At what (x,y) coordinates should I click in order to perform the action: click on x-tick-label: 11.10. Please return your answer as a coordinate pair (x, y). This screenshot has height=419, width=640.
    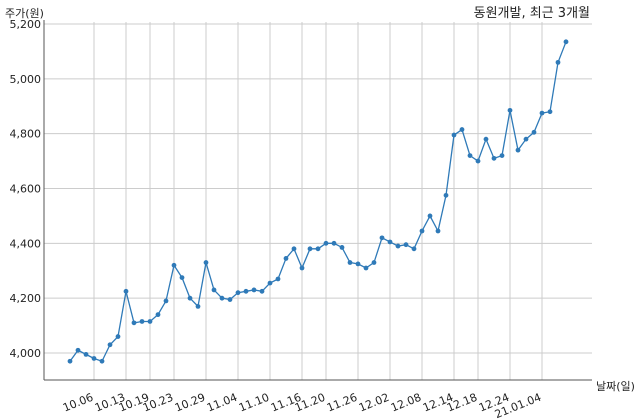
    Looking at the image, I should click on (254, 403).